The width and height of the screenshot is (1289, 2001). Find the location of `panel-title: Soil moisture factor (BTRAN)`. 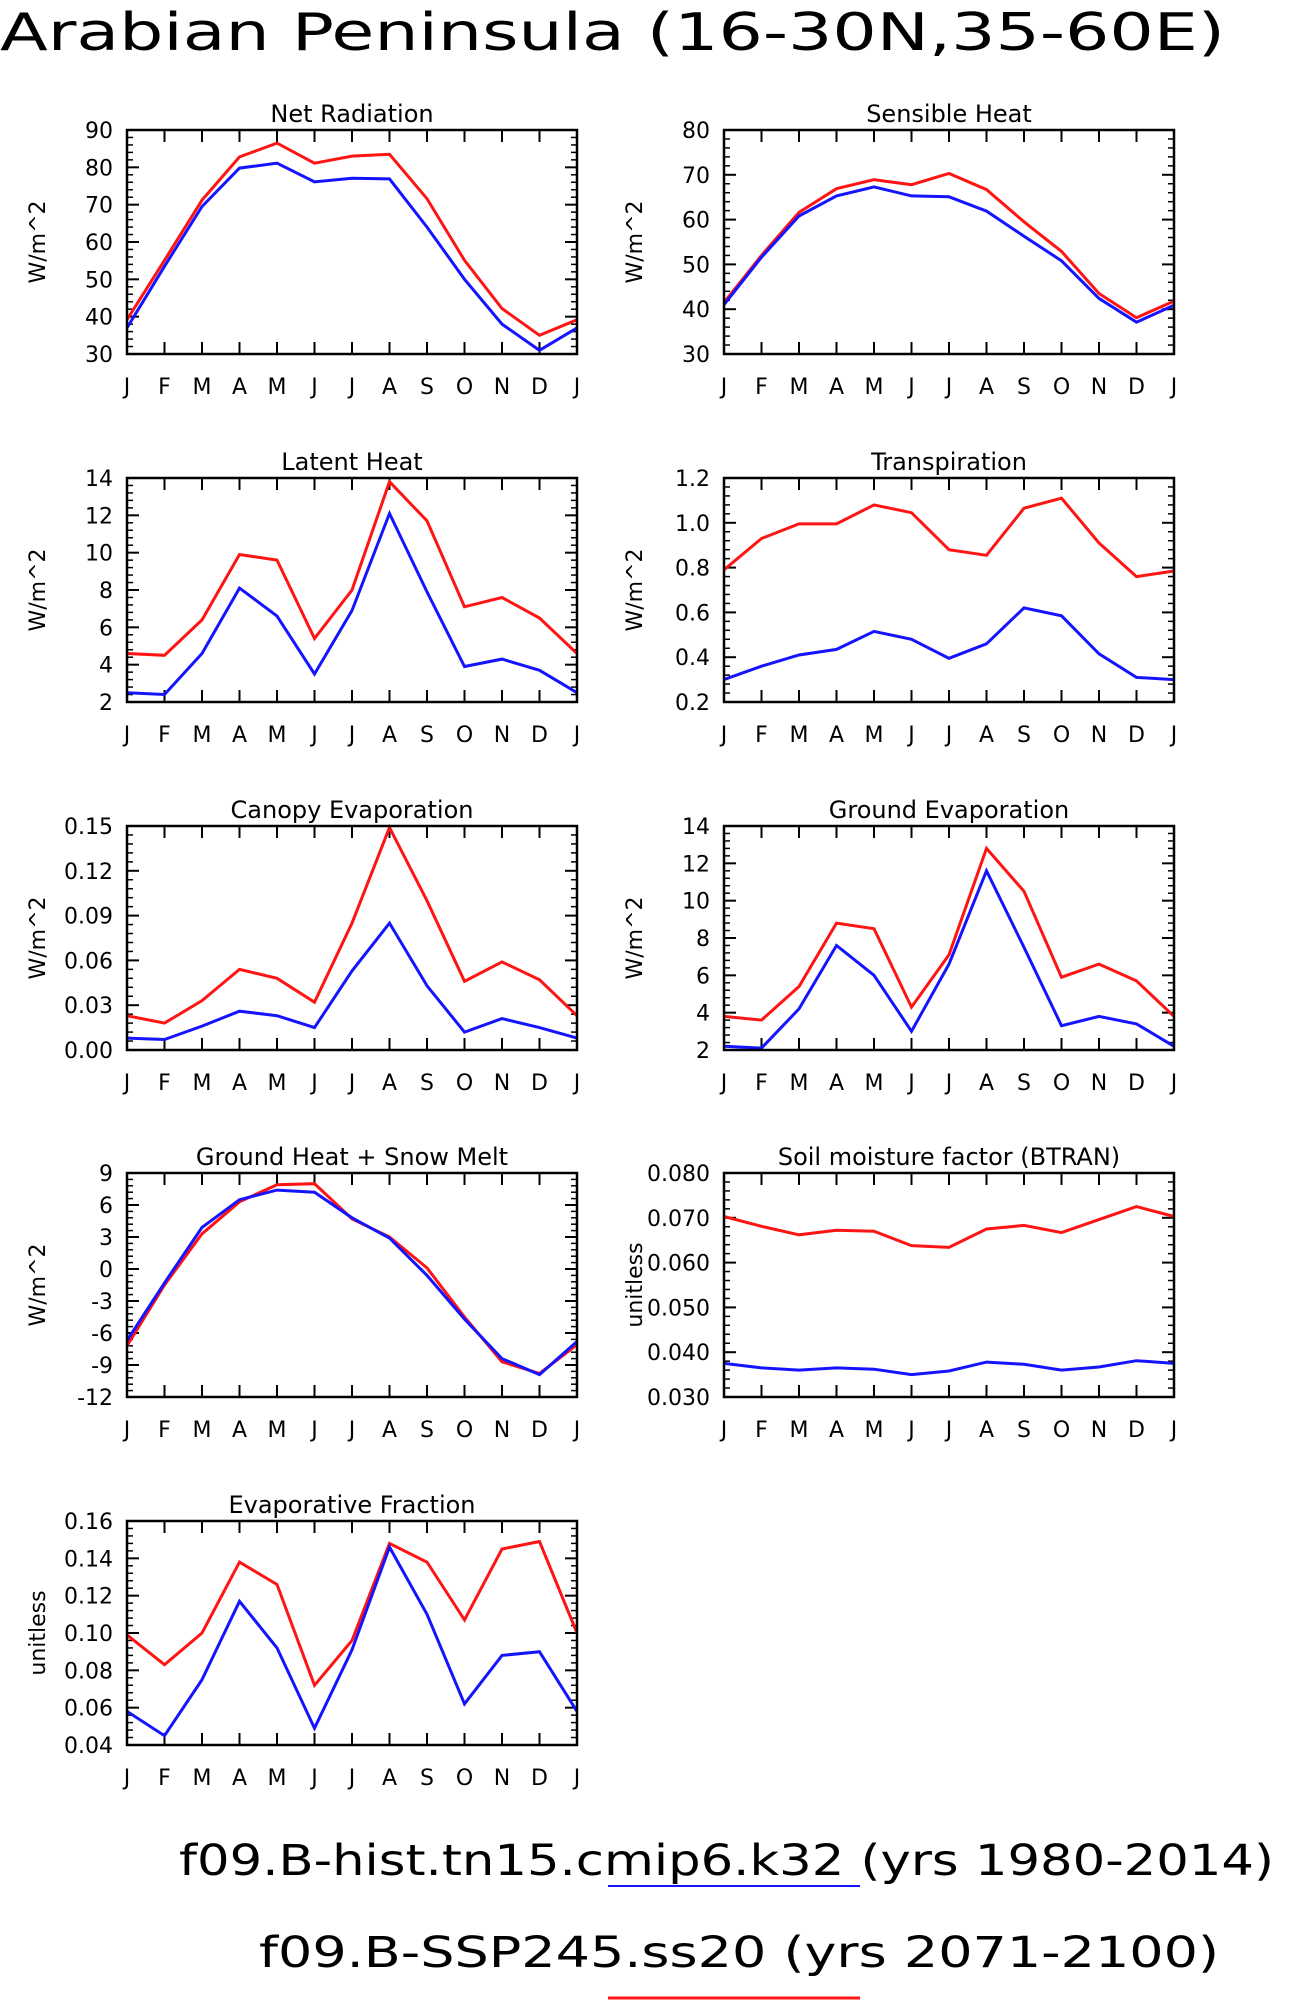

panel-title: Soil moisture factor (BTRAN) is located at coordinates (949, 1157).